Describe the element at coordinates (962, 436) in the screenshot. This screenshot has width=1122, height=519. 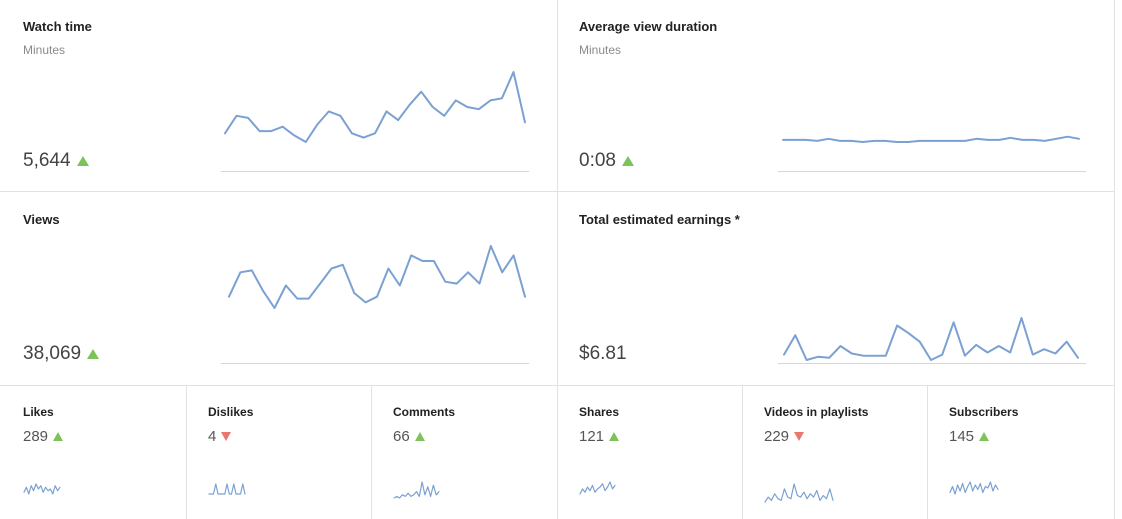
I see `subscribers-value: 145` at that location.